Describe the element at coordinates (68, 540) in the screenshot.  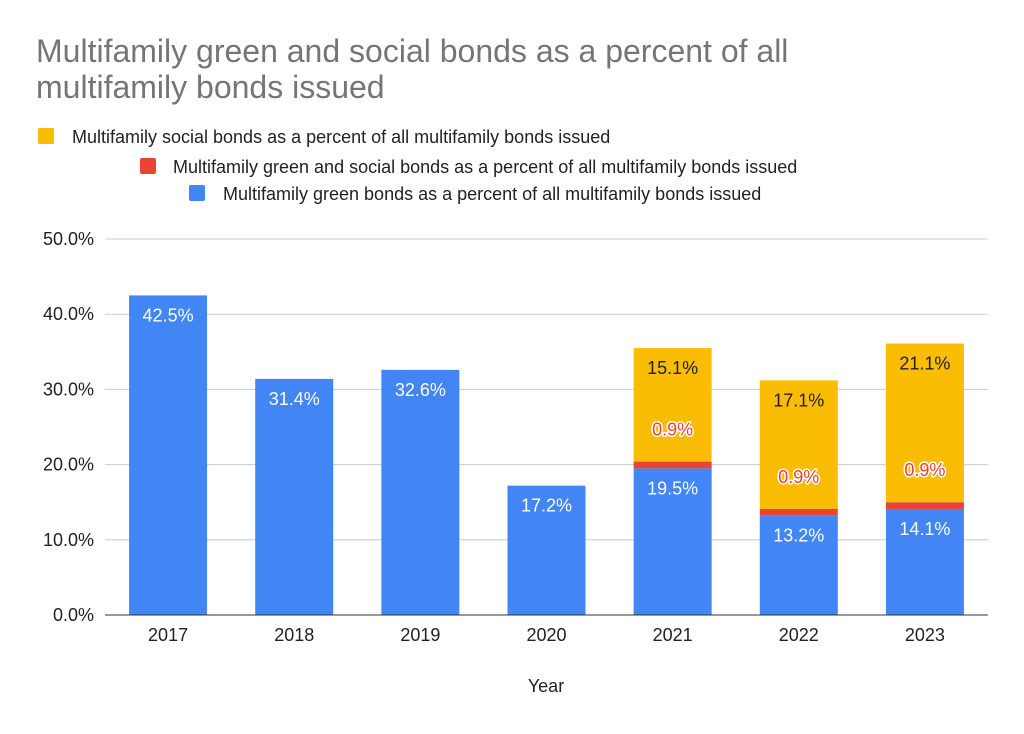
I see `y-tick-label: 10.0%` at that location.